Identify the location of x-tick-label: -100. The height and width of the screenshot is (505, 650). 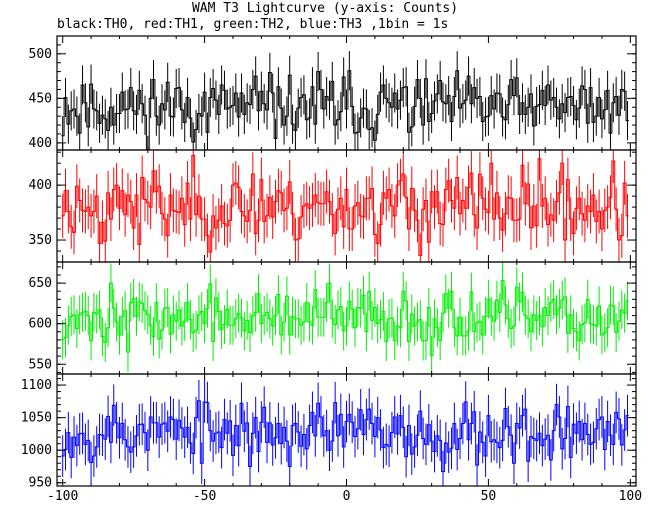
(62, 496).